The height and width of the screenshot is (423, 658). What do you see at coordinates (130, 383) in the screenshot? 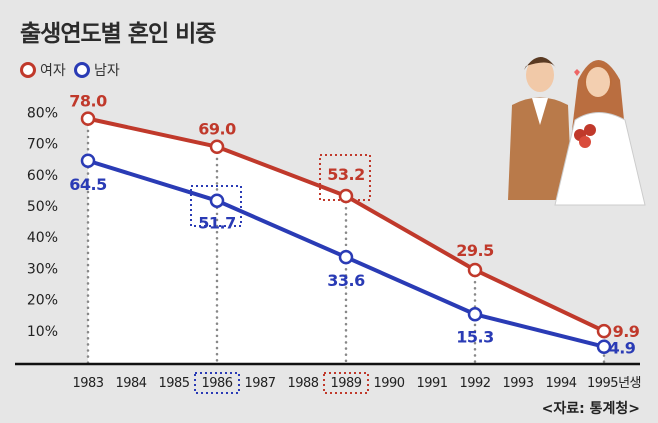
I see `x-tick-label: 1984` at bounding box center [130, 383].